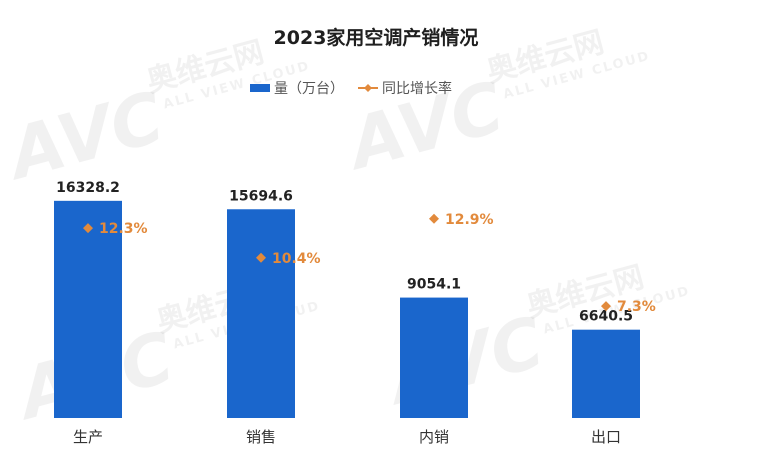 This screenshot has height=459, width=761. Describe the element at coordinates (434, 437) in the screenshot. I see `category-label: 内销` at that location.